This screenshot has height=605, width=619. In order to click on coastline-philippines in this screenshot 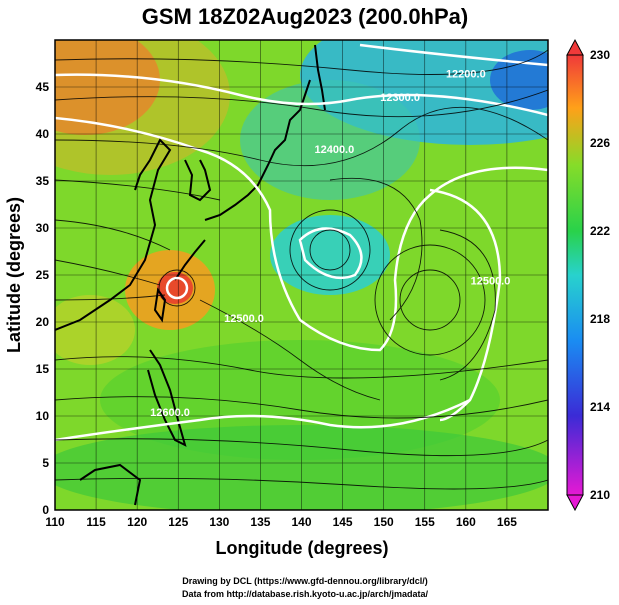, I will do `click(167, 398)`.